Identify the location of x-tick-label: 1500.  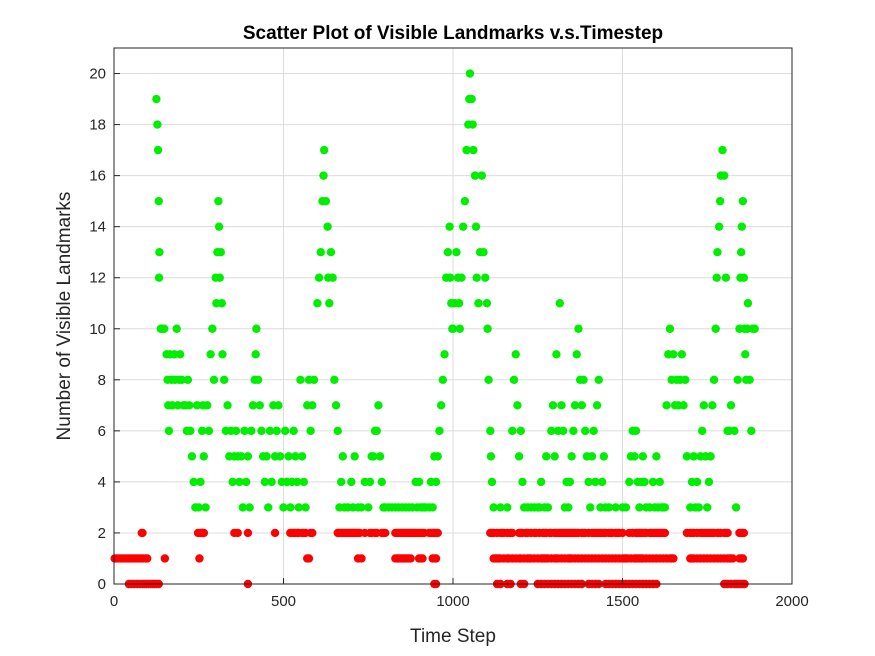
(622, 601).